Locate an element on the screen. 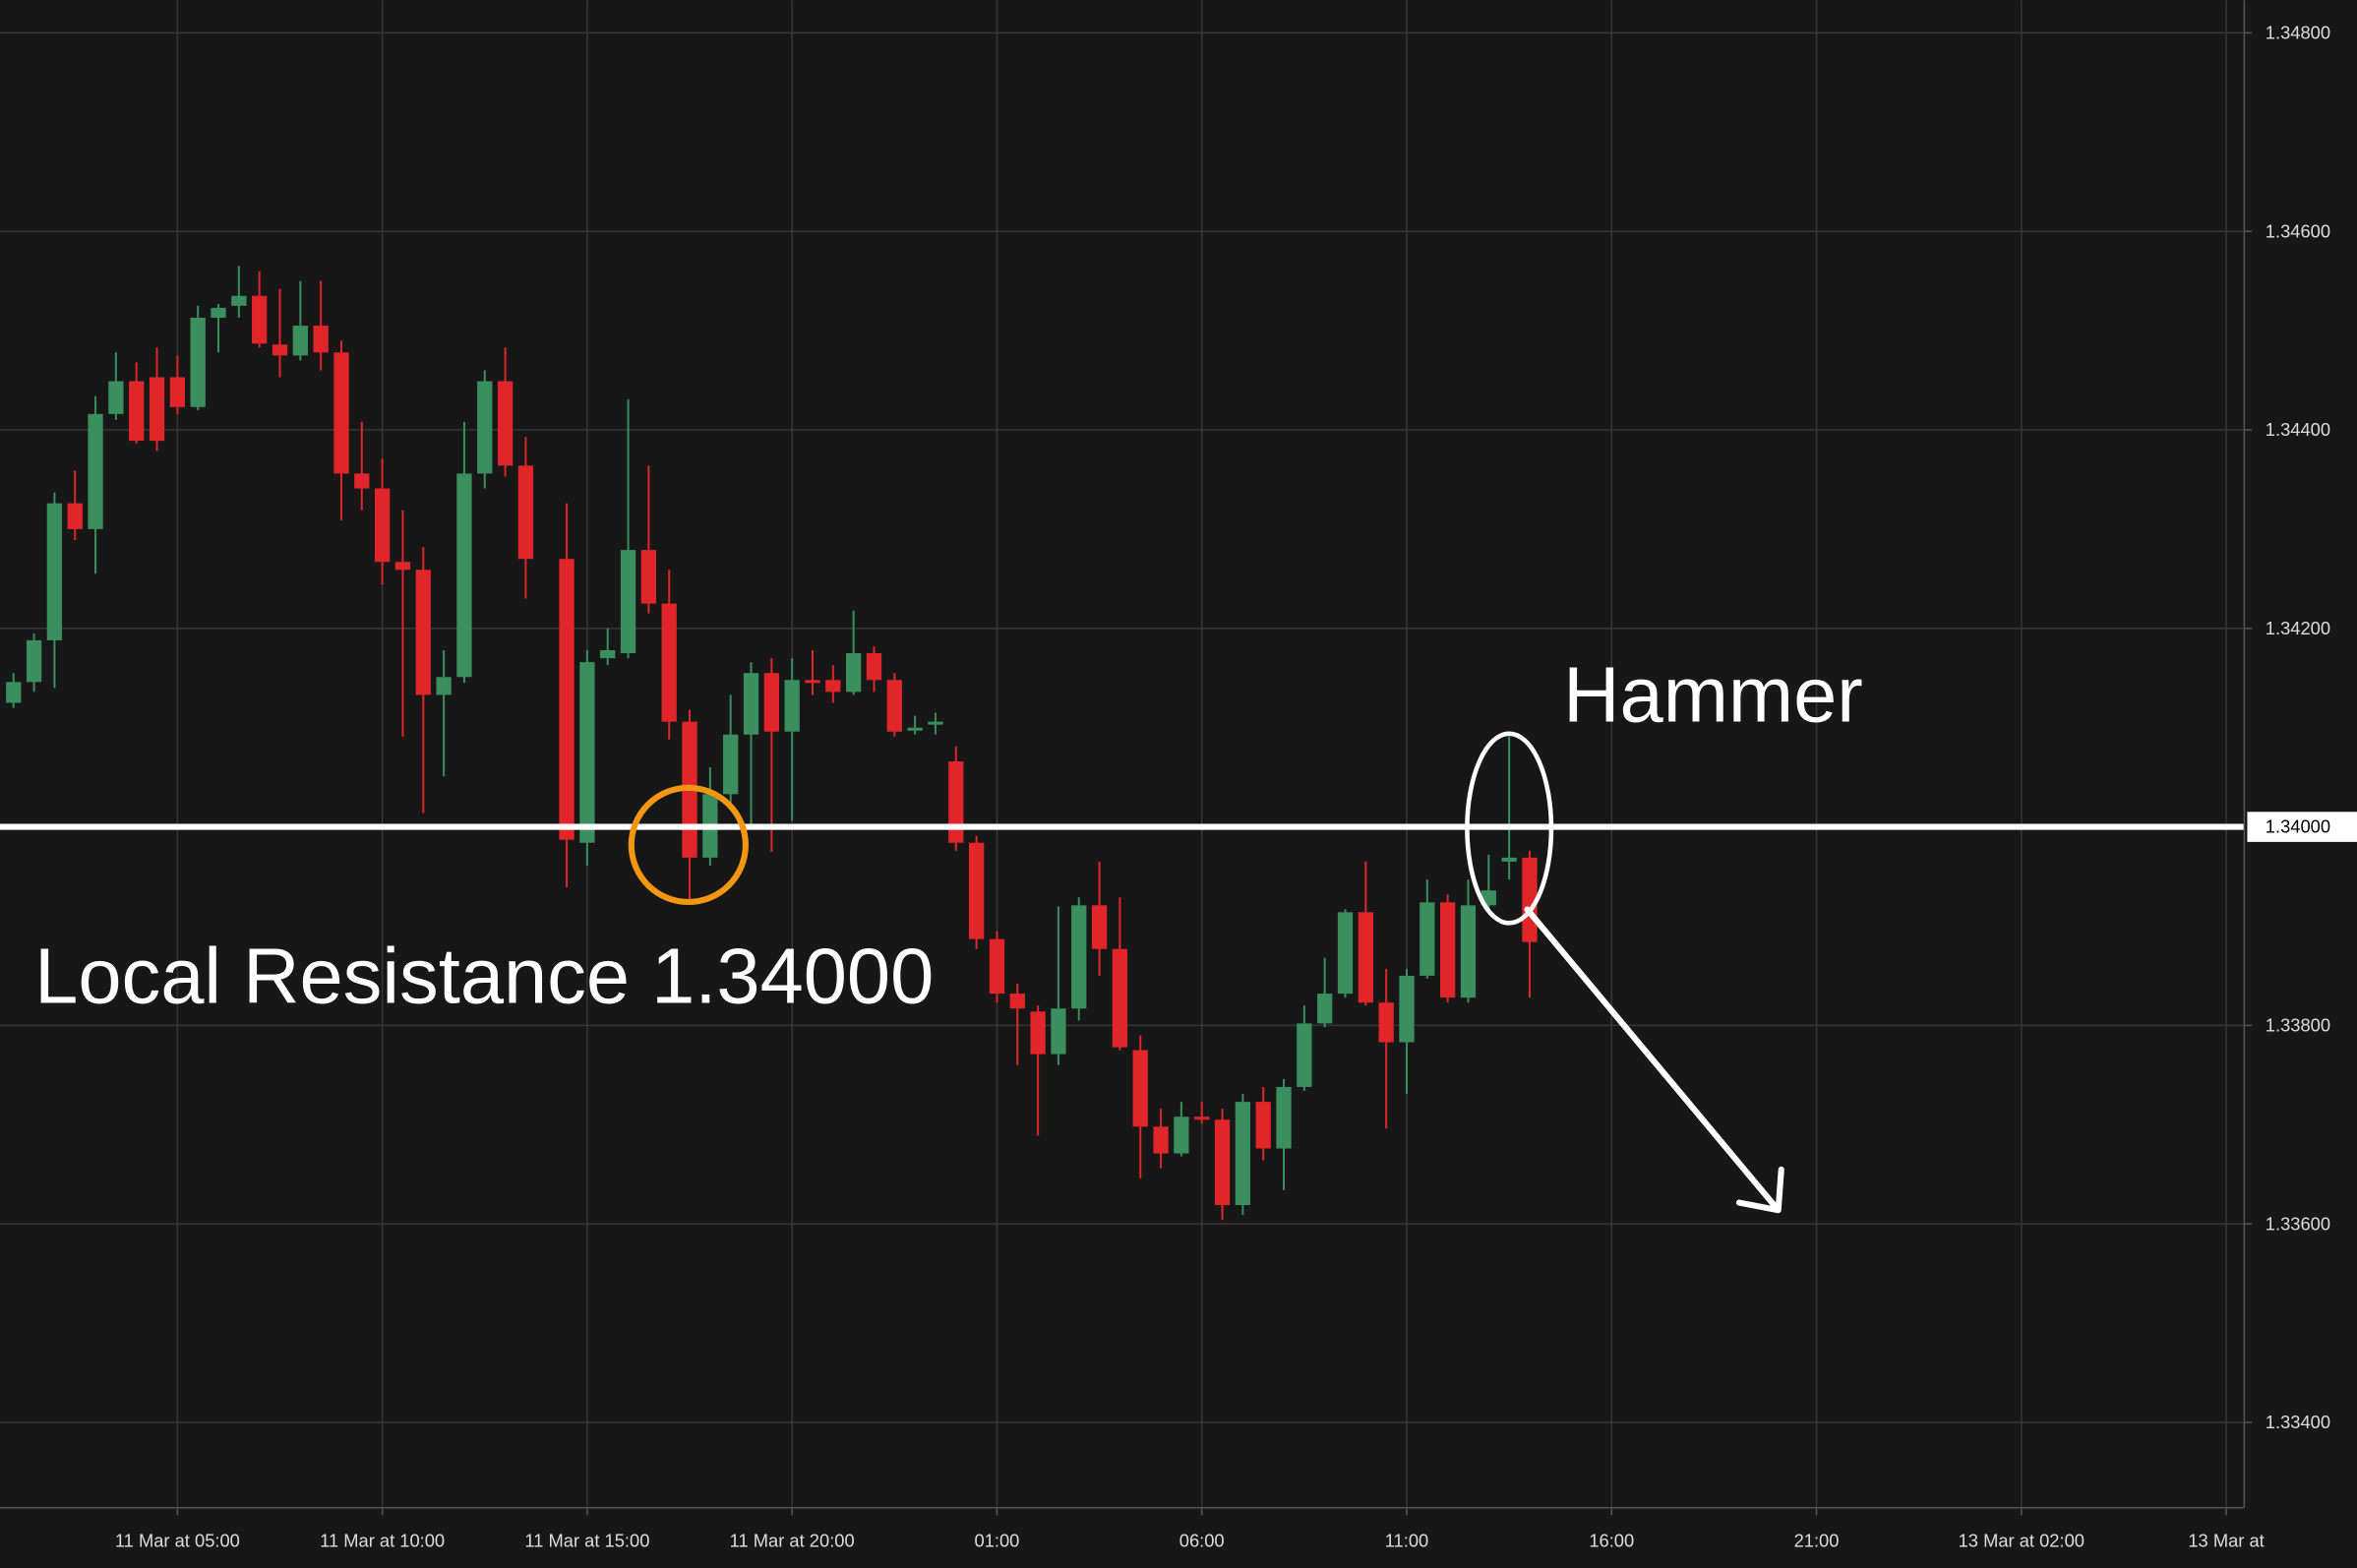 The image size is (2357, 1568). x-tick-label: 11 Mar at 05:00 is located at coordinates (177, 1540).